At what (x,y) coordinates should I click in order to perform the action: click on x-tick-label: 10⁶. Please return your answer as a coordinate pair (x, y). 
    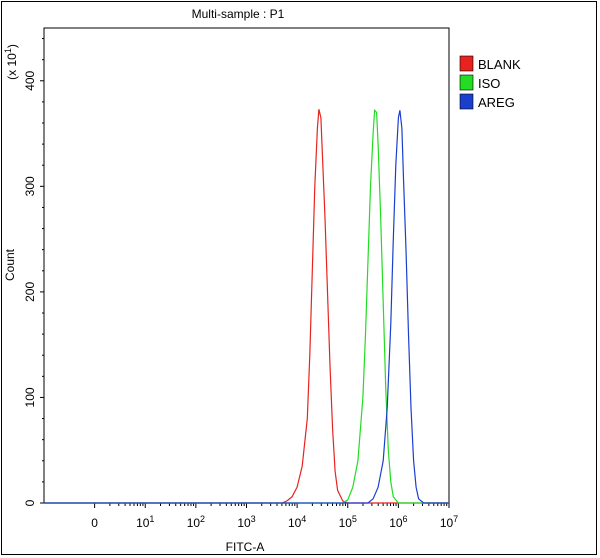
    Looking at the image, I should click on (398, 522).